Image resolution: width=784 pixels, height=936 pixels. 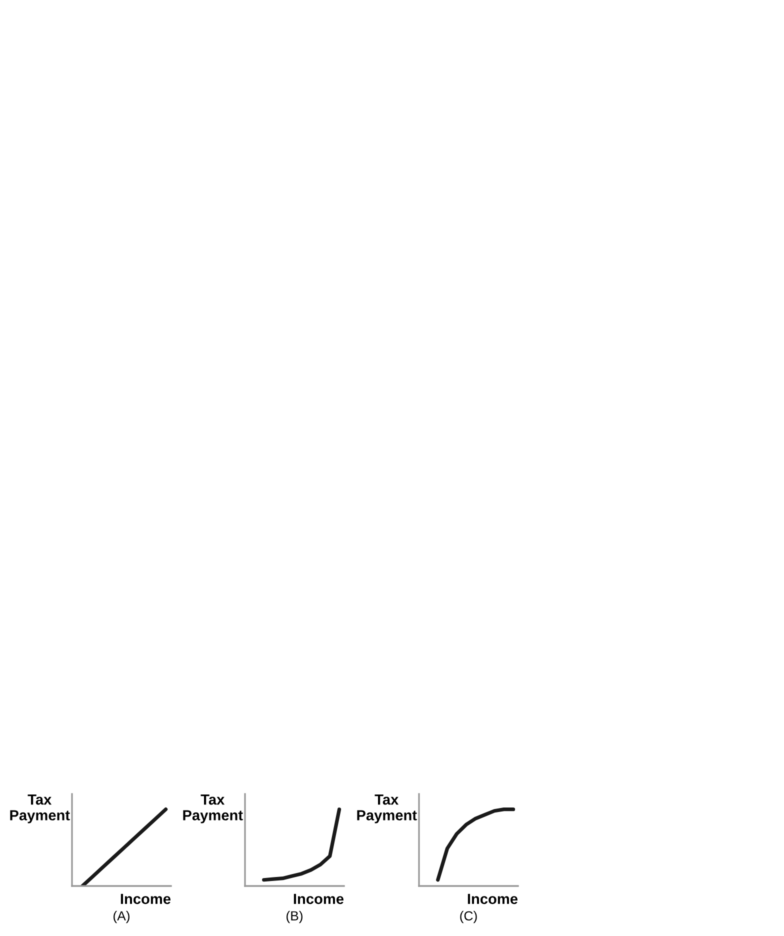 What do you see at coordinates (468, 917) in the screenshot?
I see `text: (C)` at bounding box center [468, 917].